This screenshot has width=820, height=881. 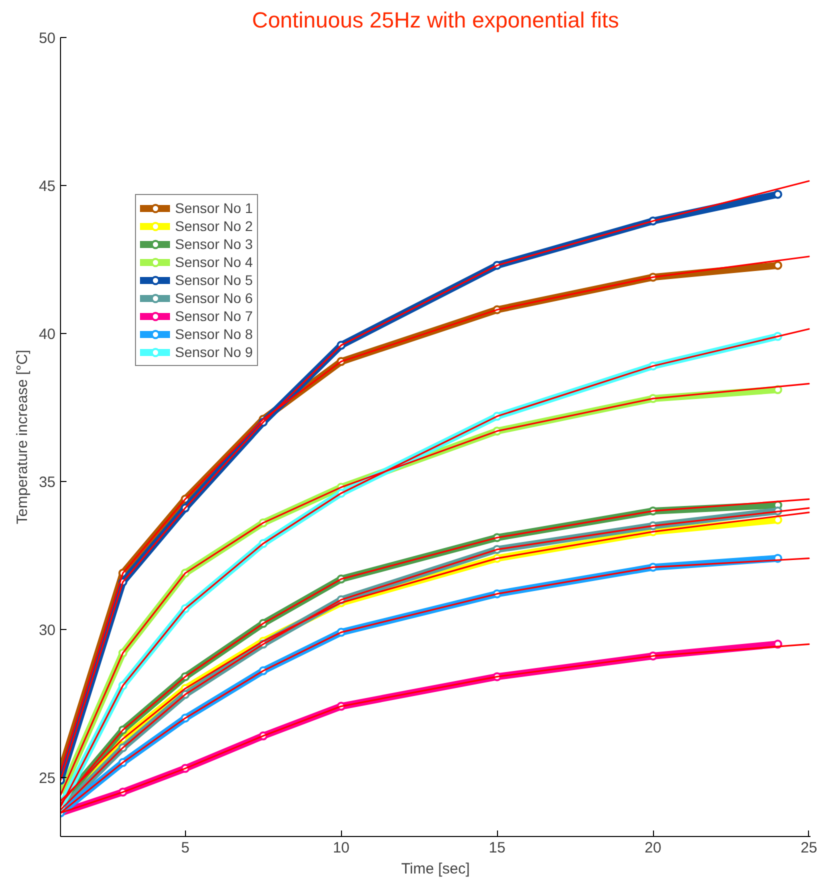 What do you see at coordinates (214, 334) in the screenshot?
I see `legend-label: Sensor No 8` at bounding box center [214, 334].